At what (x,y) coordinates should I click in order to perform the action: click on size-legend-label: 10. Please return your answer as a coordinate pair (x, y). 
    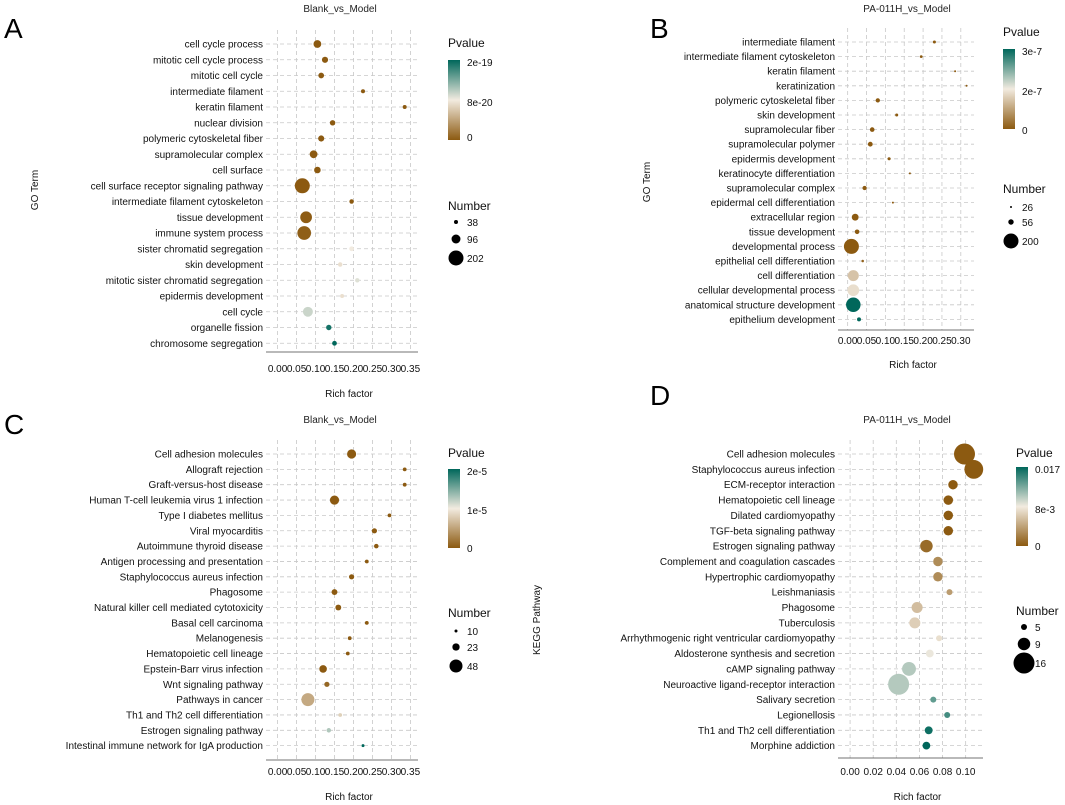
    Looking at the image, I should click on (473, 632).